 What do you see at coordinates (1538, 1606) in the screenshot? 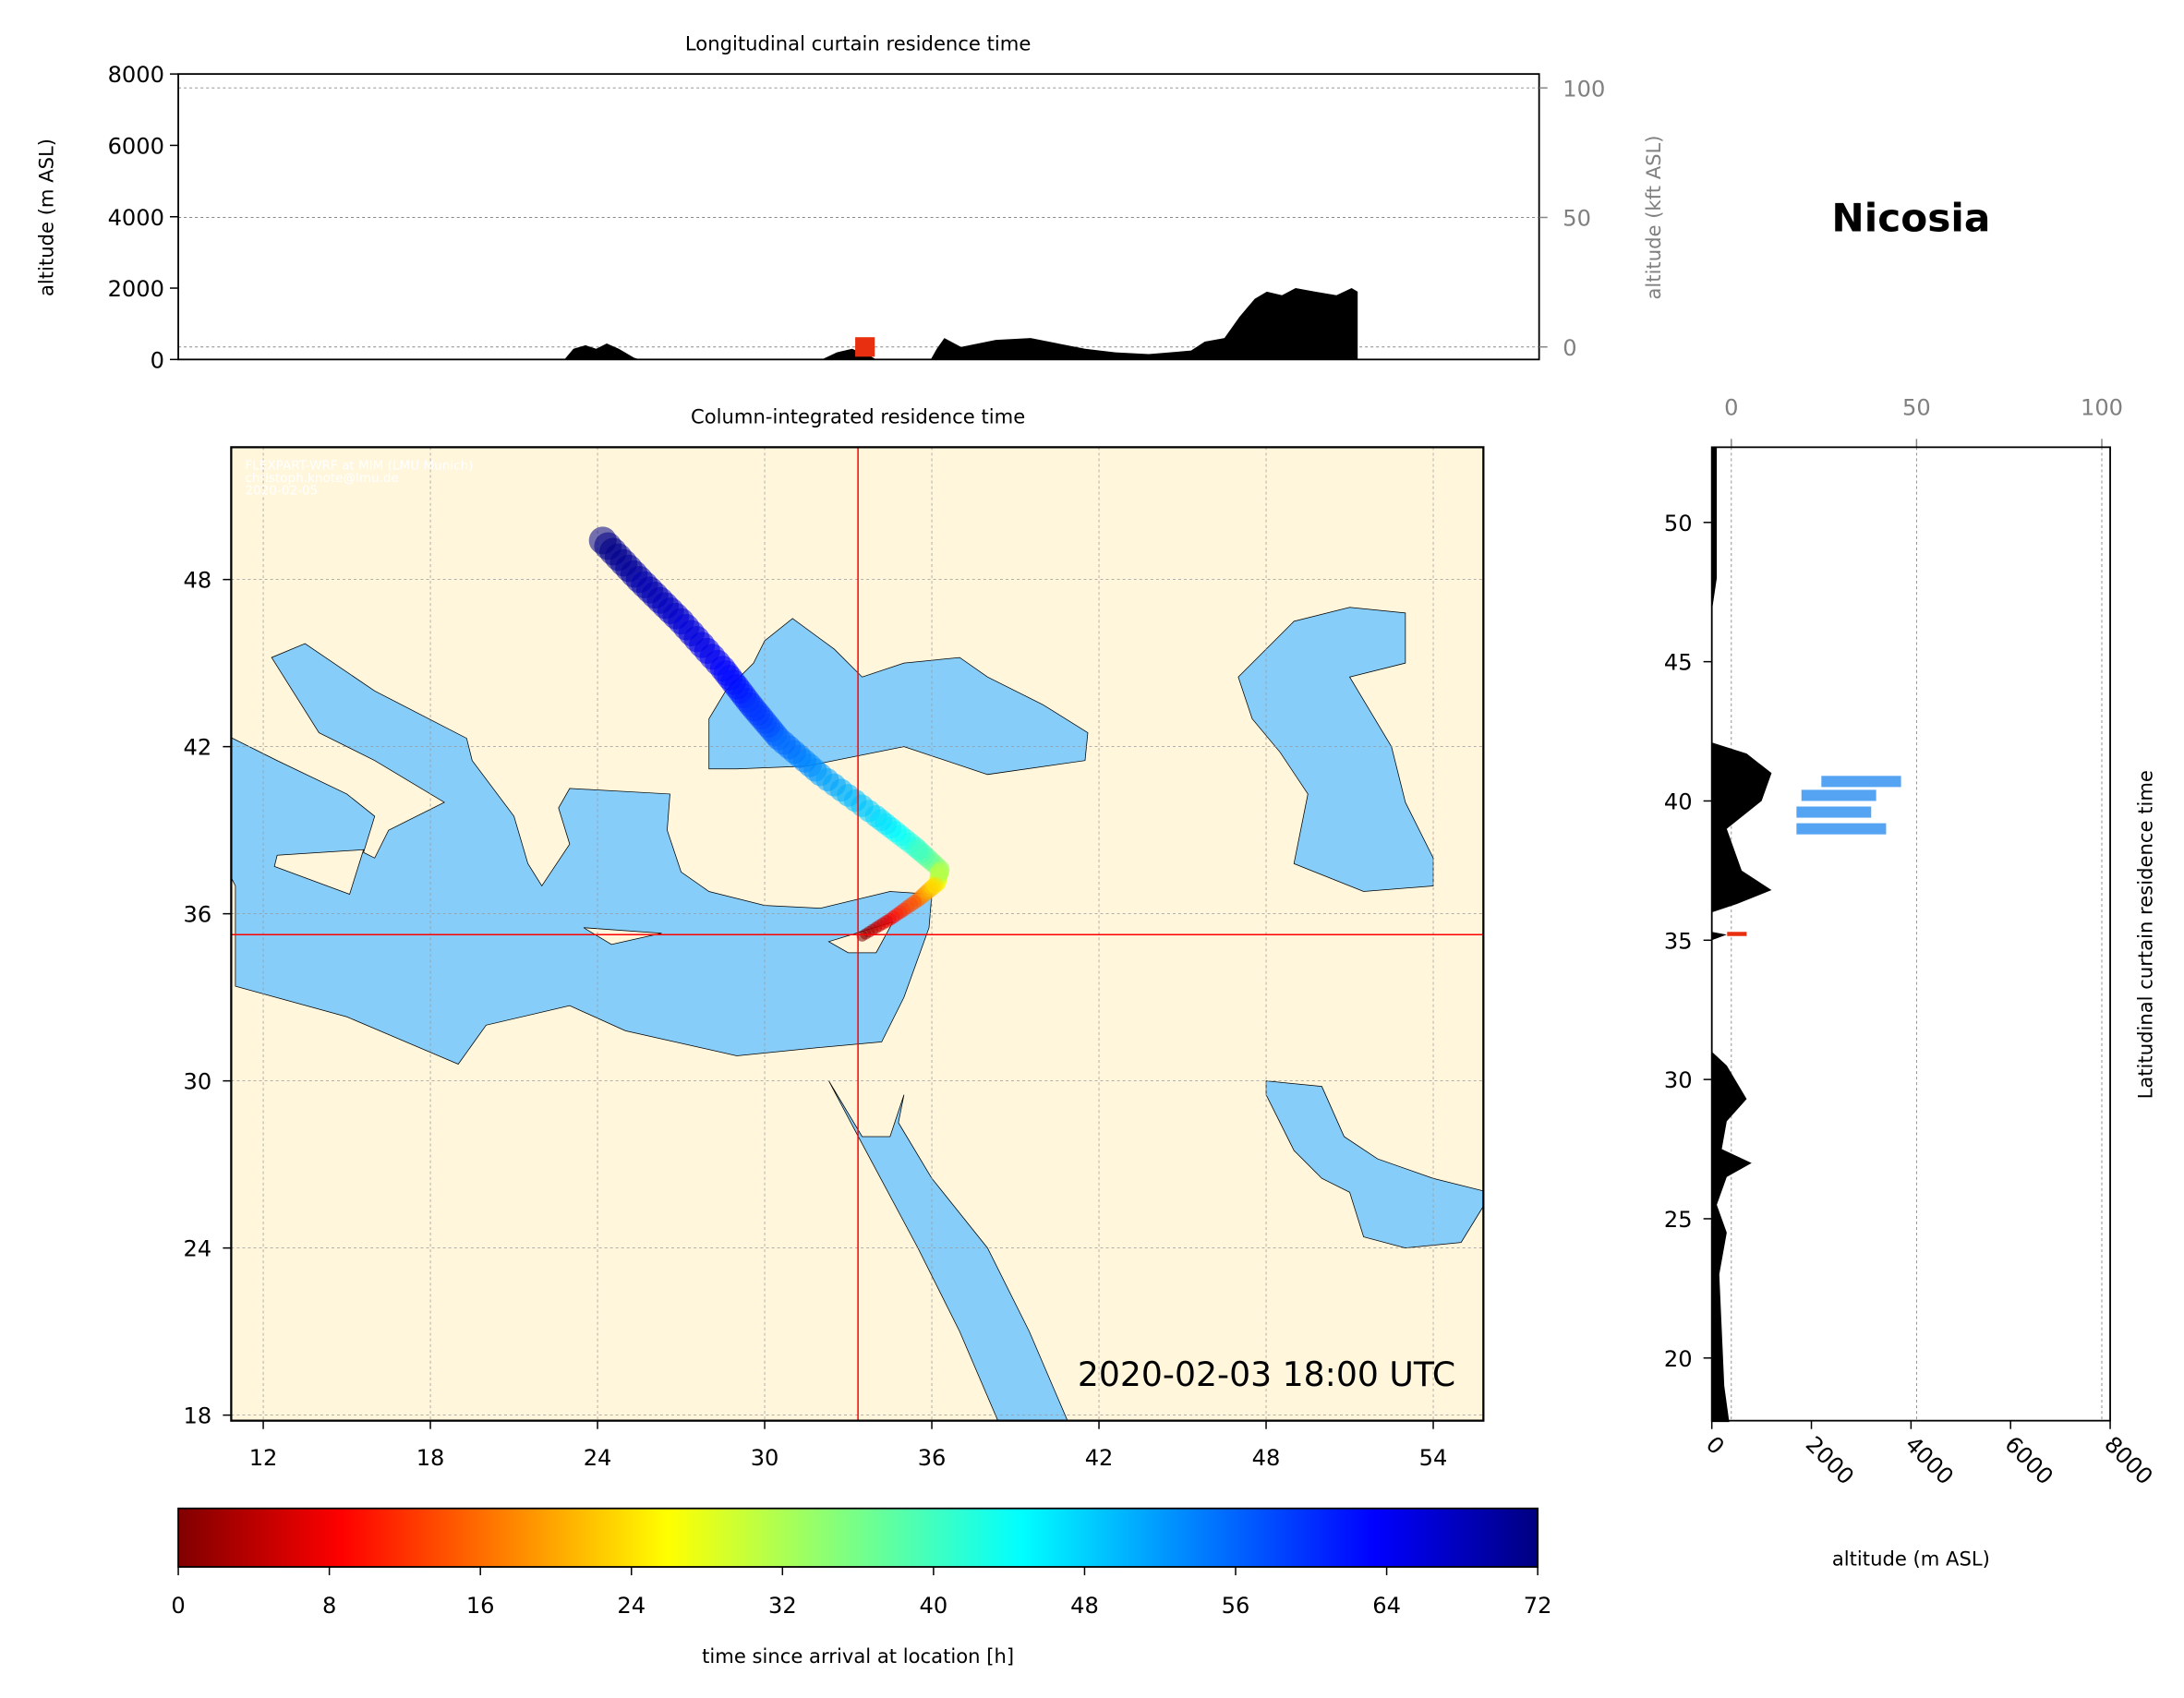
I see `colorbar-tick-label: 72` at bounding box center [1538, 1606].